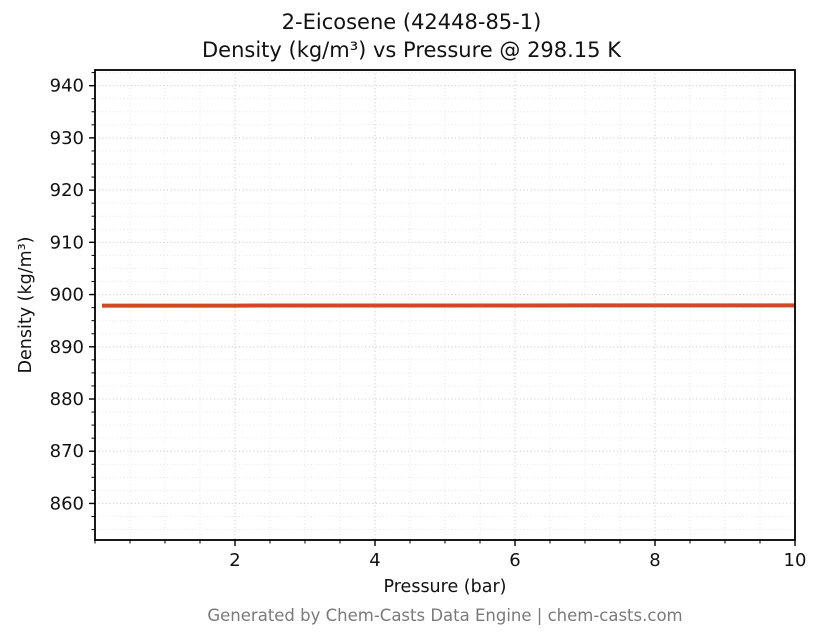  Describe the element at coordinates (411, 22) in the screenshot. I see `chart-title-line1: 2-Eicosene (42448-85-1)` at that location.